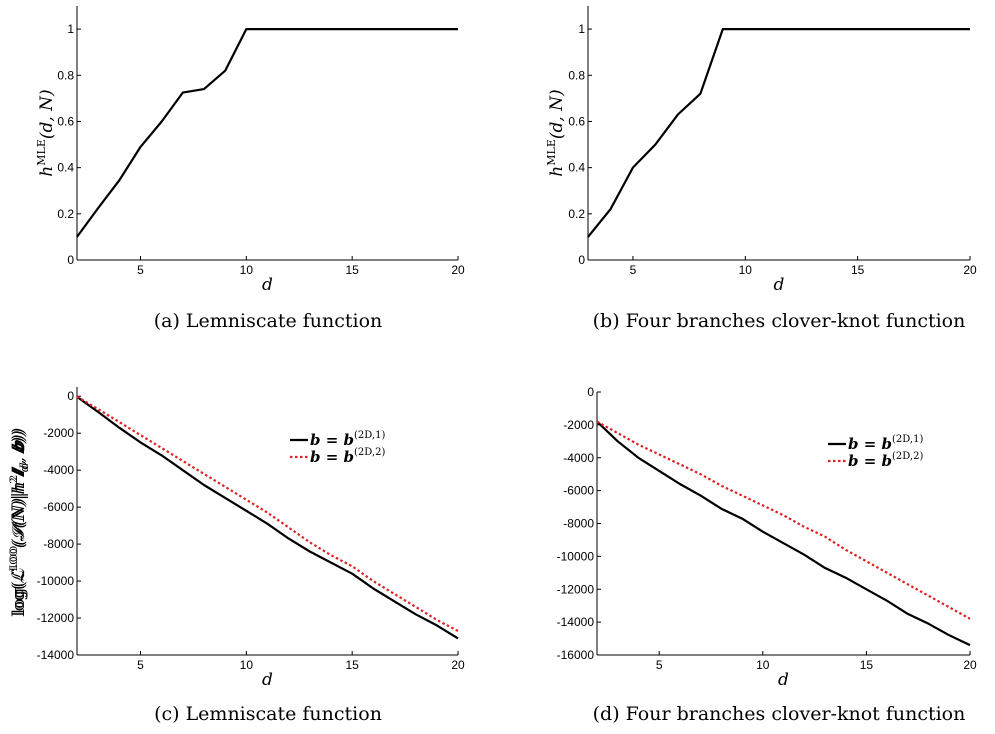 Image resolution: width=995 pixels, height=734 pixels. What do you see at coordinates (268, 714) in the screenshot?
I see `panel-caption: (c) Lemniscate function` at bounding box center [268, 714].